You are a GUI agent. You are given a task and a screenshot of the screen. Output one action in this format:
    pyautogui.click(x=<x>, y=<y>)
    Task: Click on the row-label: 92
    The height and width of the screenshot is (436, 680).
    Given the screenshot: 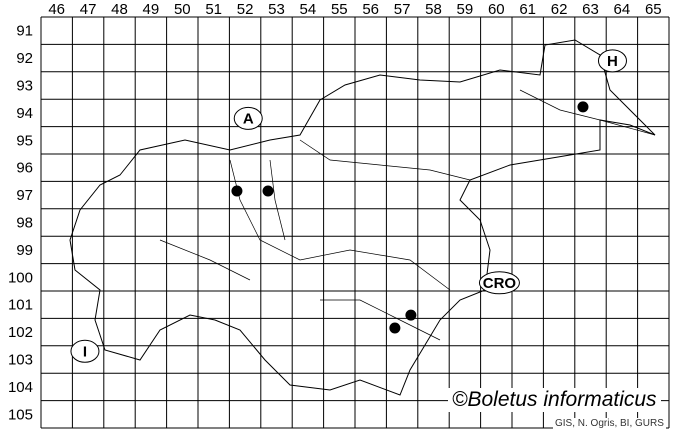 What is the action you would take?
    pyautogui.click(x=24, y=58)
    